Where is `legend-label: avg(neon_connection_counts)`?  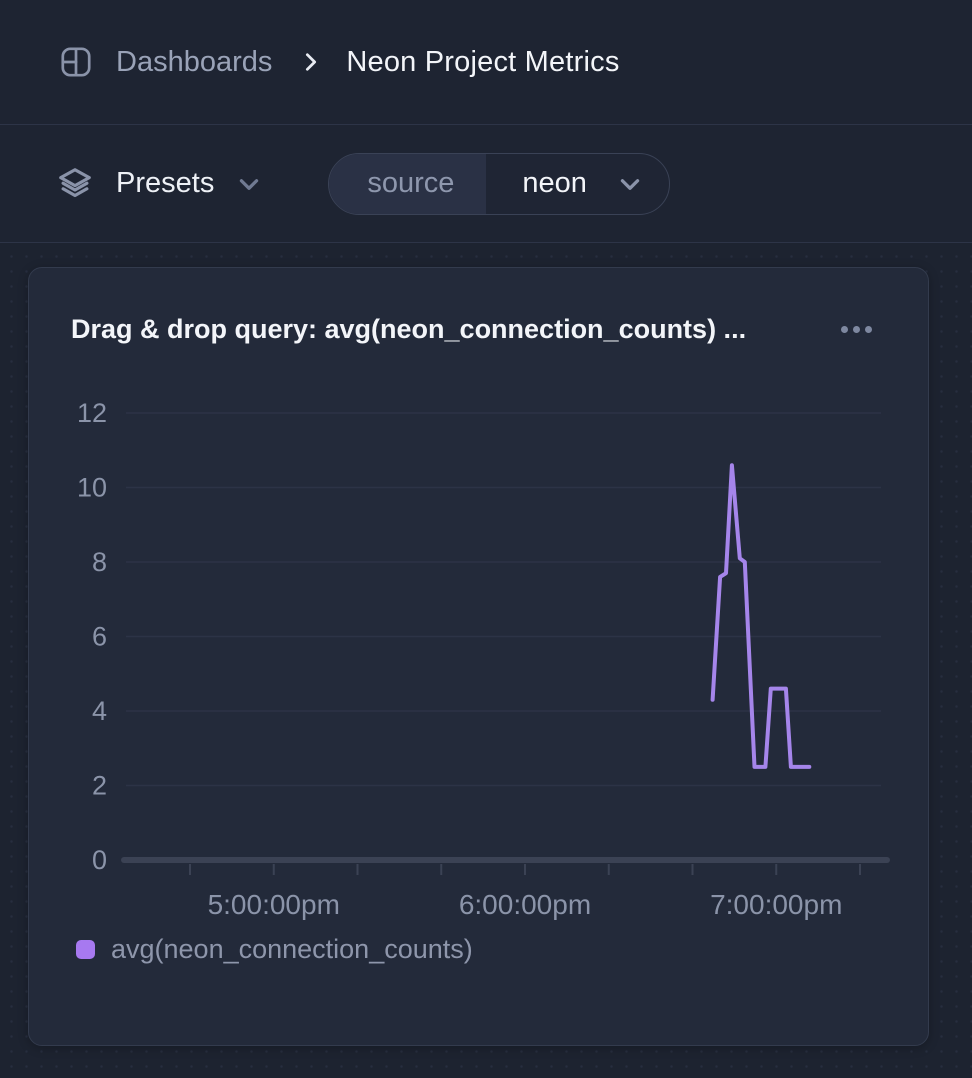 legend-label: avg(neon_connection_counts) is located at coordinates (292, 949).